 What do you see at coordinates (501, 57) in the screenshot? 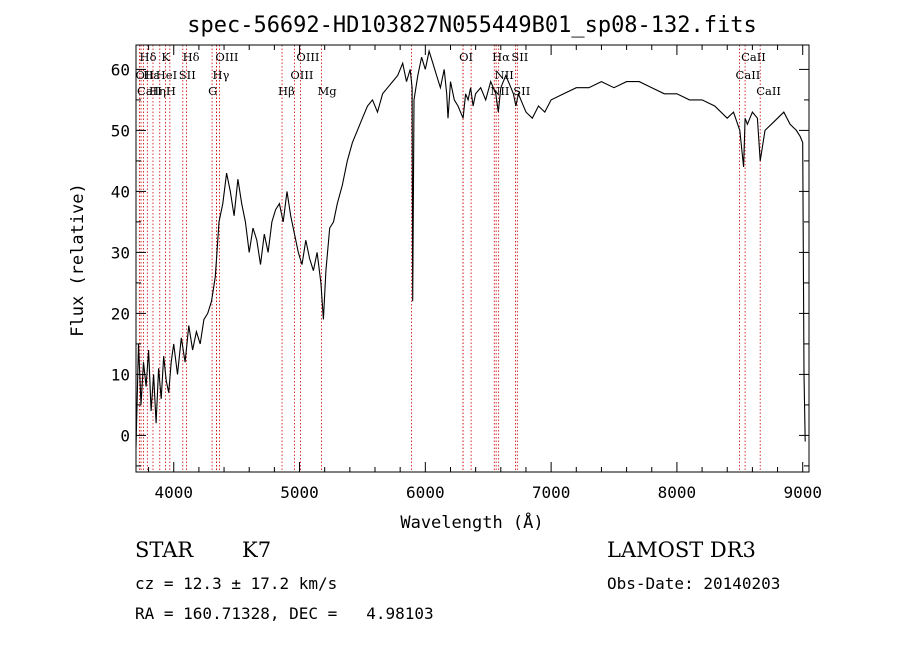
I see `spectral-line-label: Hα` at bounding box center [501, 57].